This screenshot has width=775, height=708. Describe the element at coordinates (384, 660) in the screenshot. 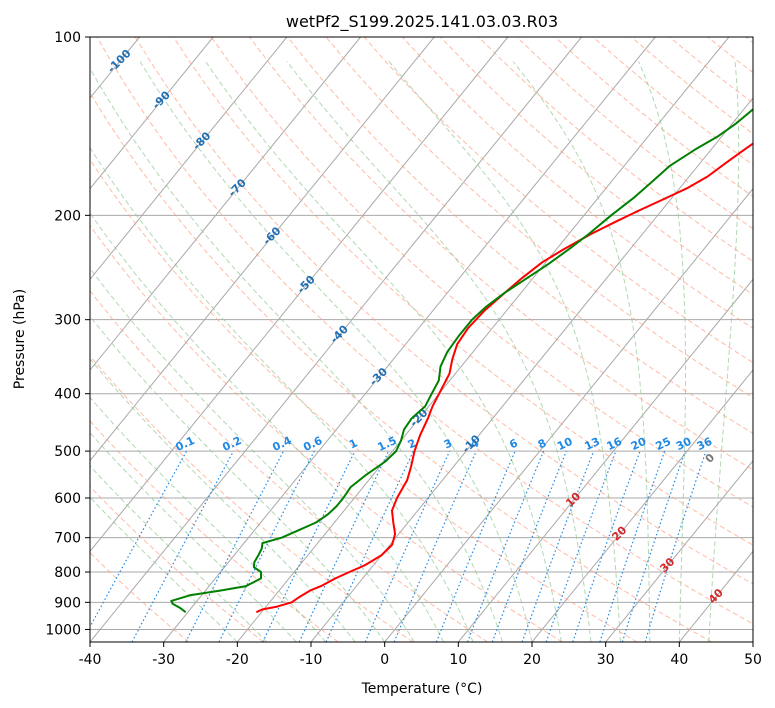

I see `x-tick-label: 0` at that location.